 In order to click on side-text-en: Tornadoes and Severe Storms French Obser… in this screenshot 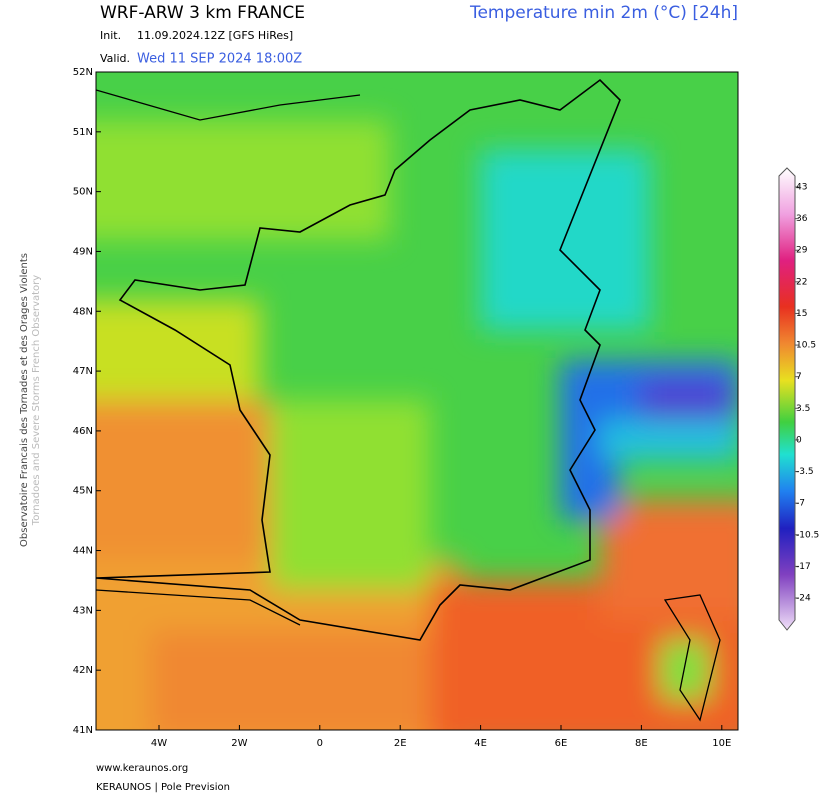, I will do `click(36, 400)`.